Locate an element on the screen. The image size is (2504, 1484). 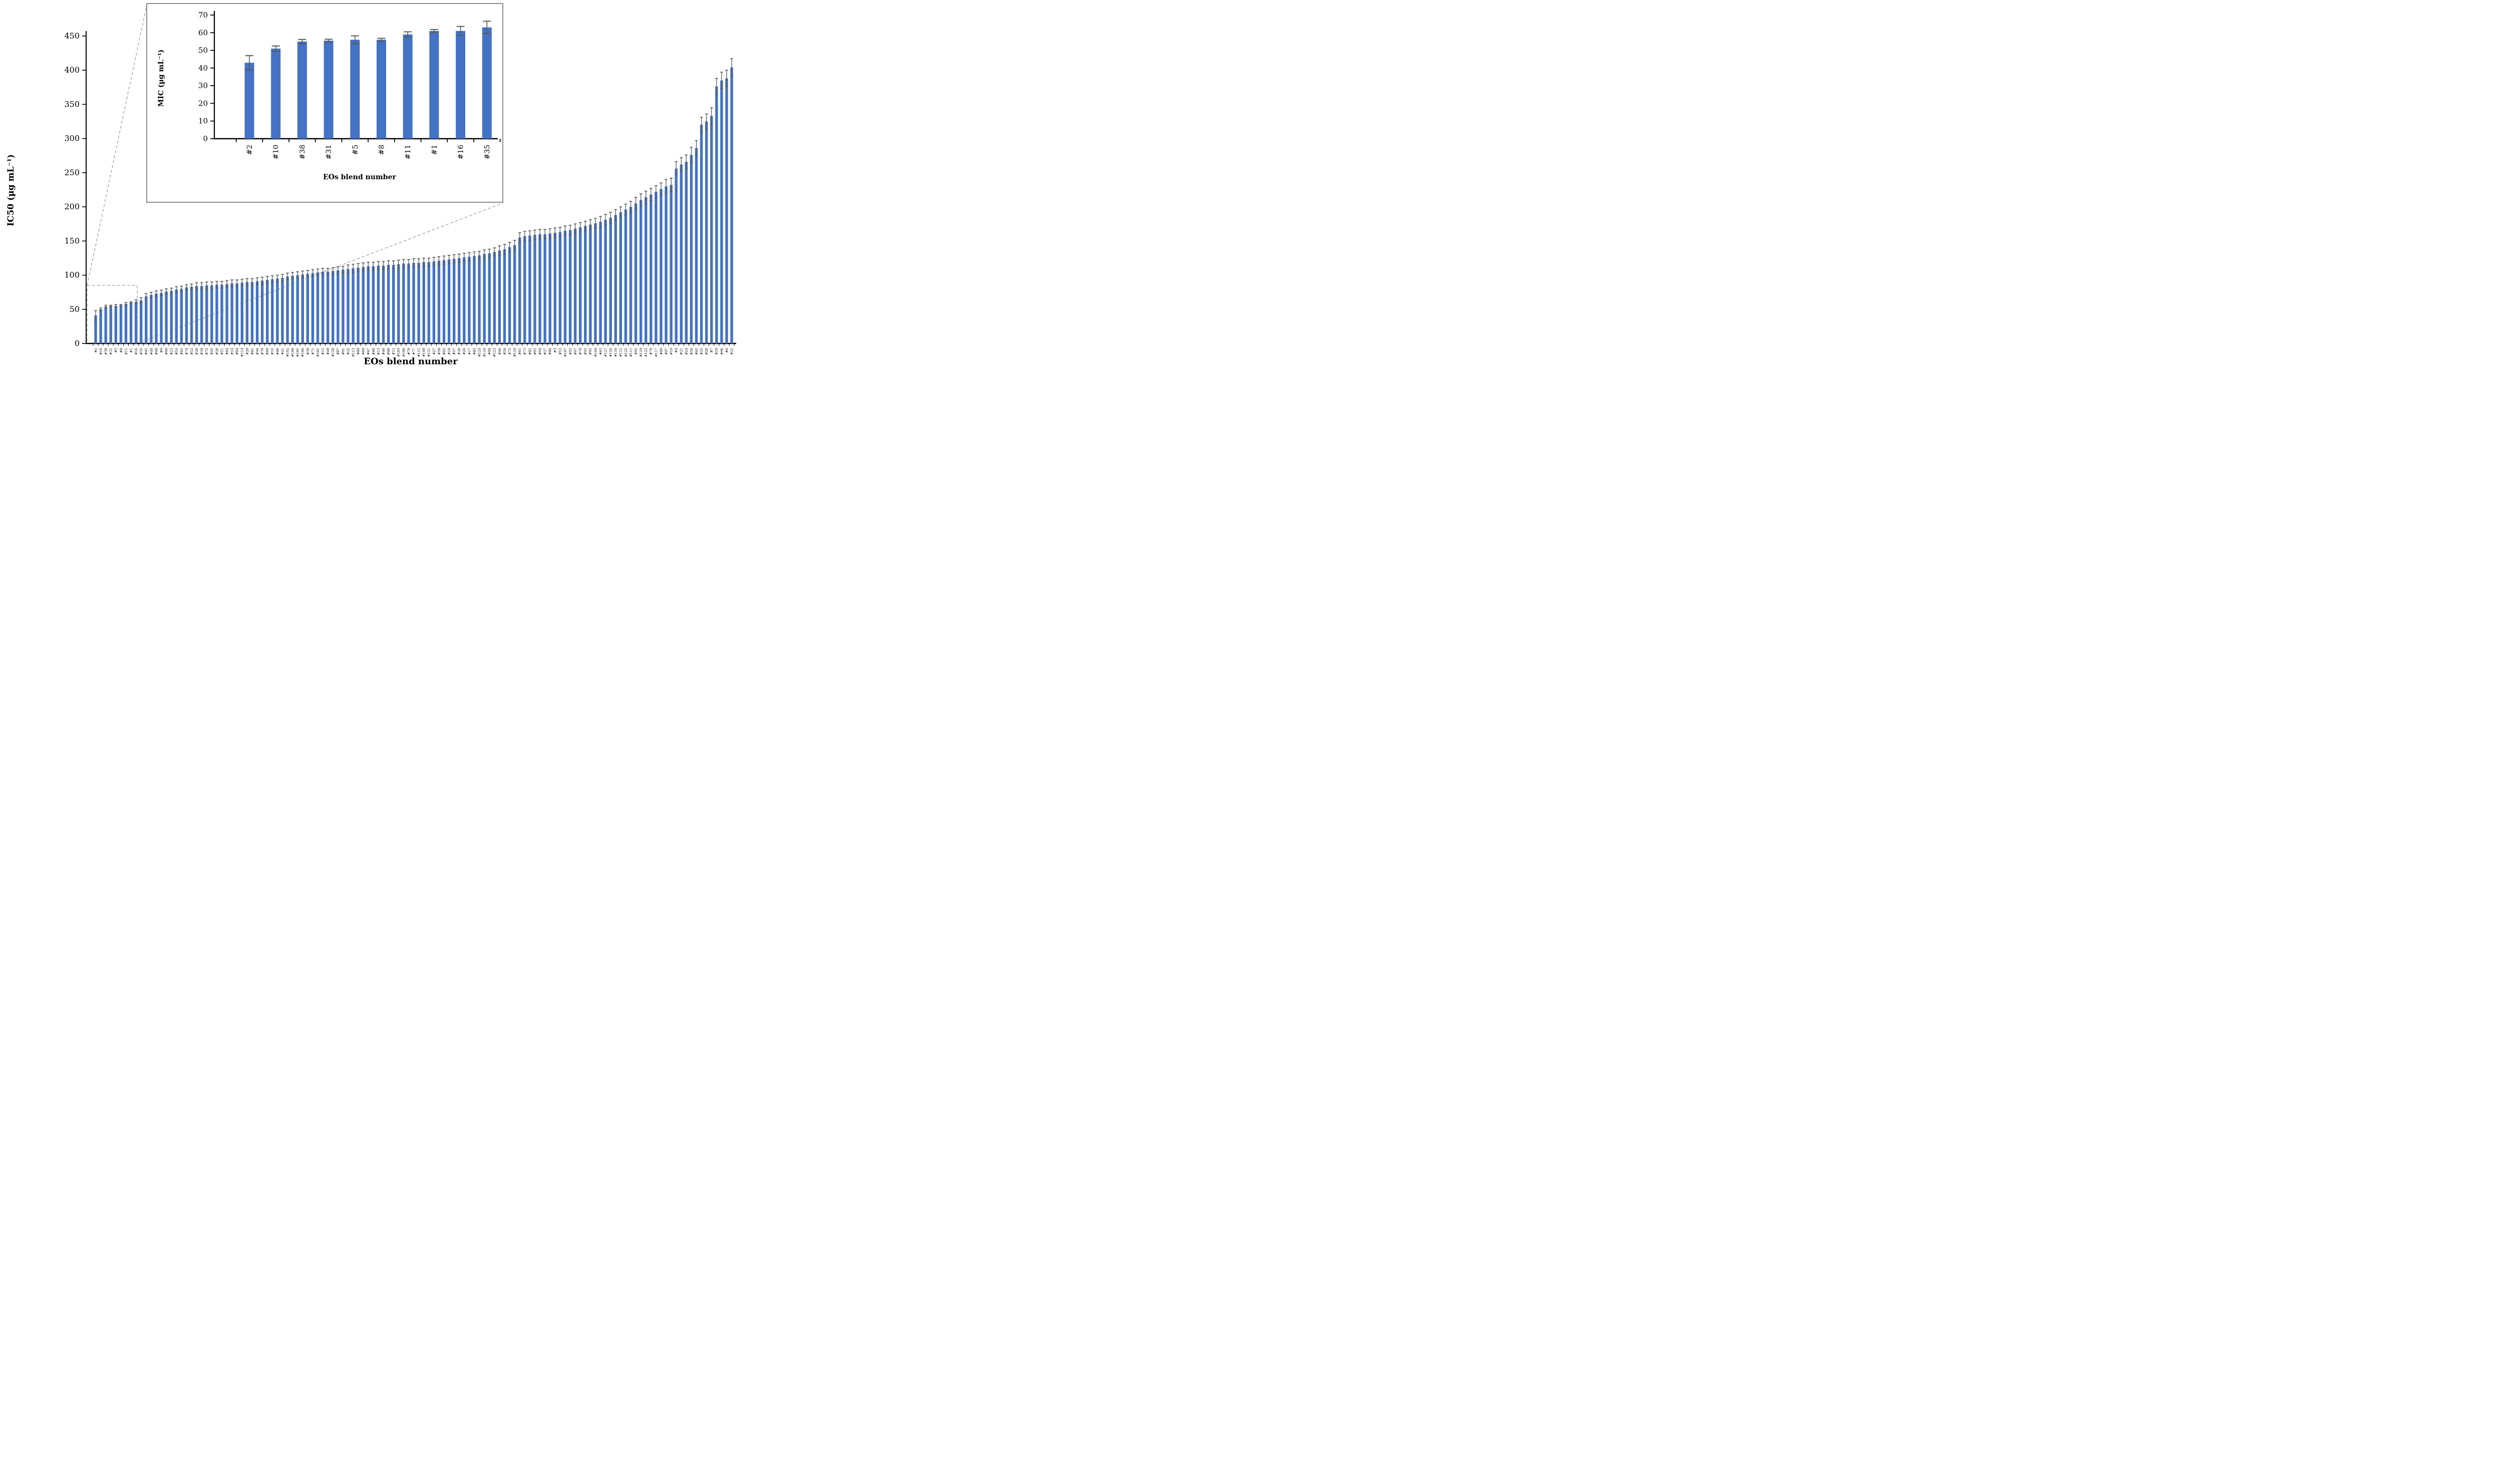
main-x-tick-label: #88 is located at coordinates (389, 351).